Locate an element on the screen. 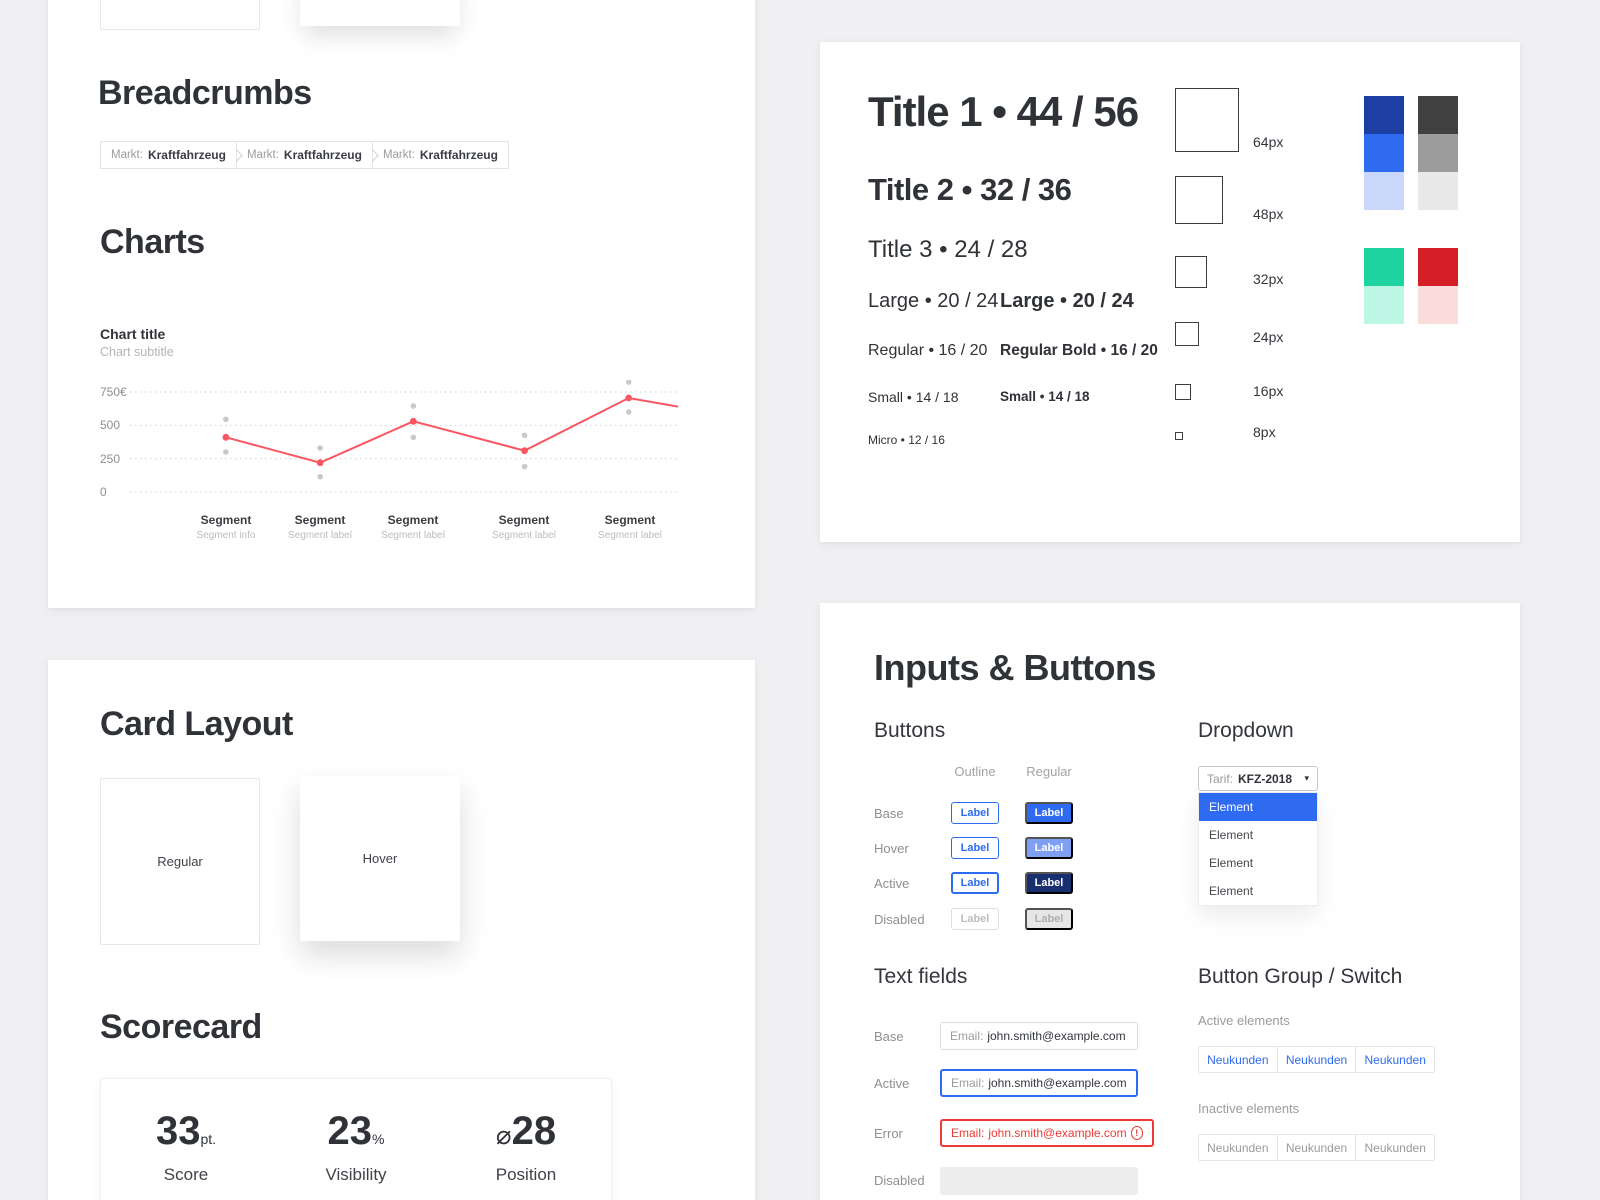  card-example-remnant is located at coordinates (180, 15).